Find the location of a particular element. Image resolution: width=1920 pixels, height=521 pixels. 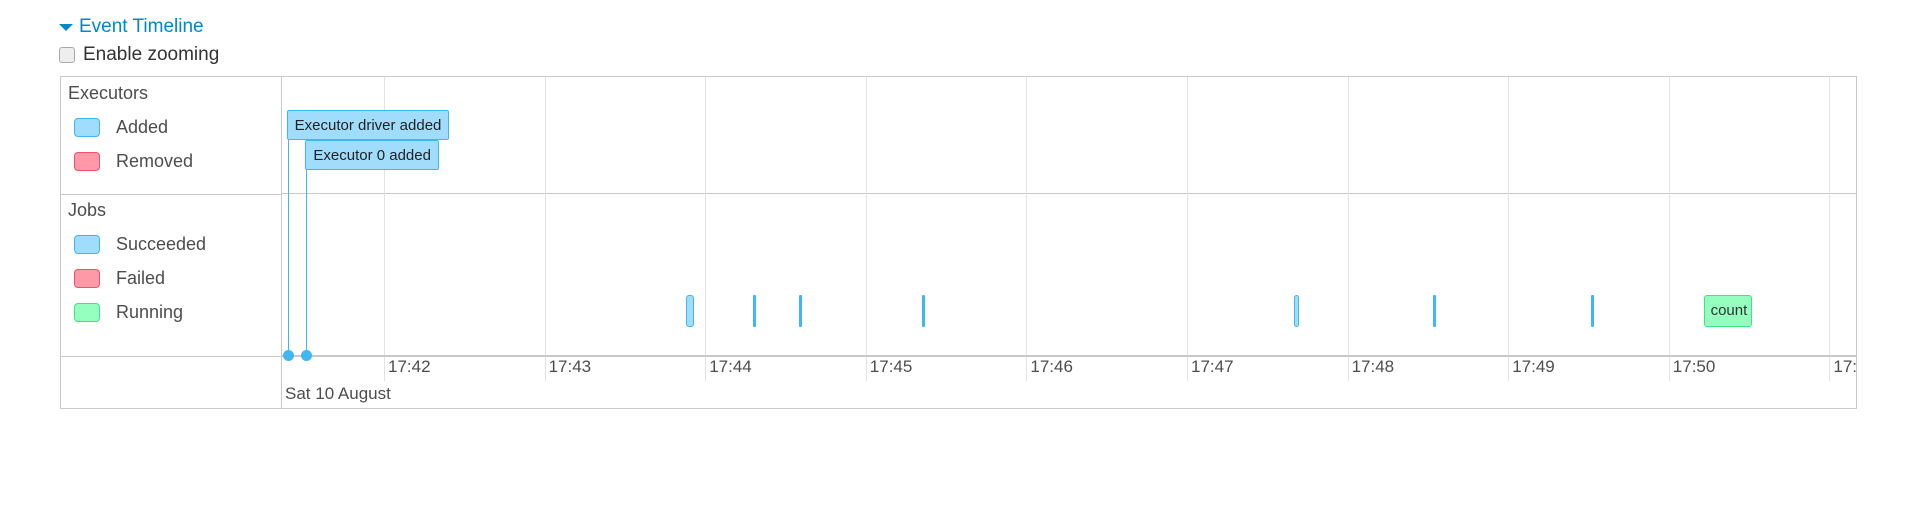

legend-added: Added is located at coordinates (121, 127).